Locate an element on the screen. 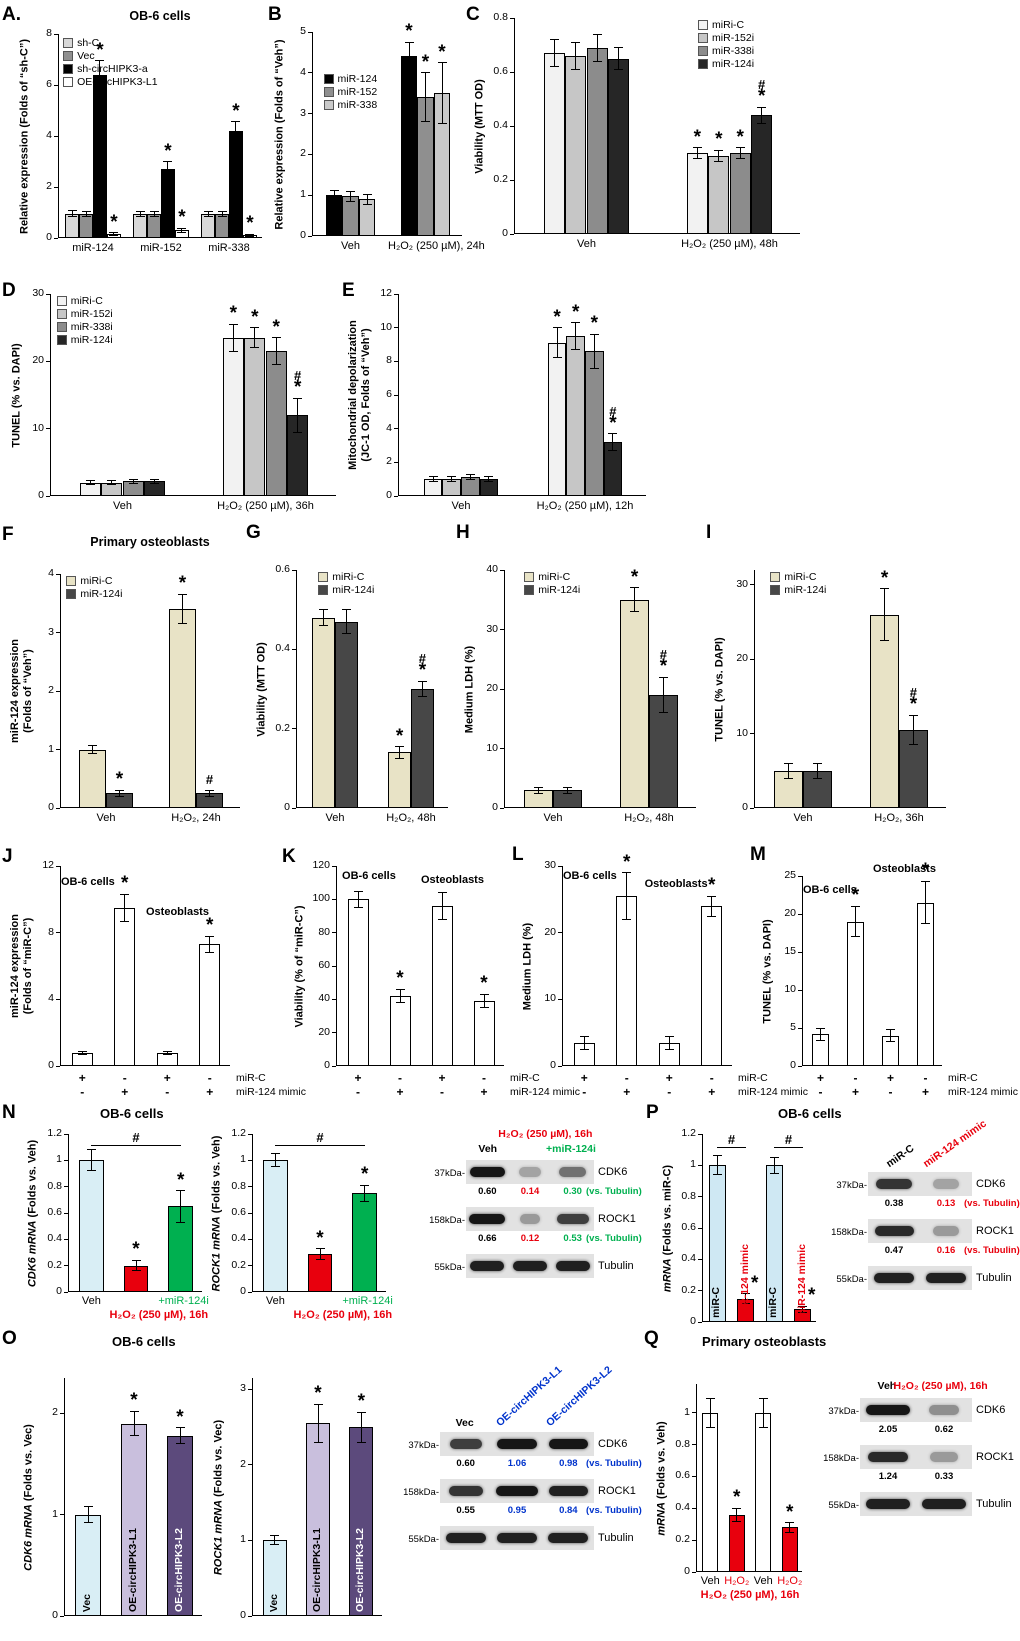  legend-item: OE-circHIPK3-L1 is located at coordinates (110, 81).